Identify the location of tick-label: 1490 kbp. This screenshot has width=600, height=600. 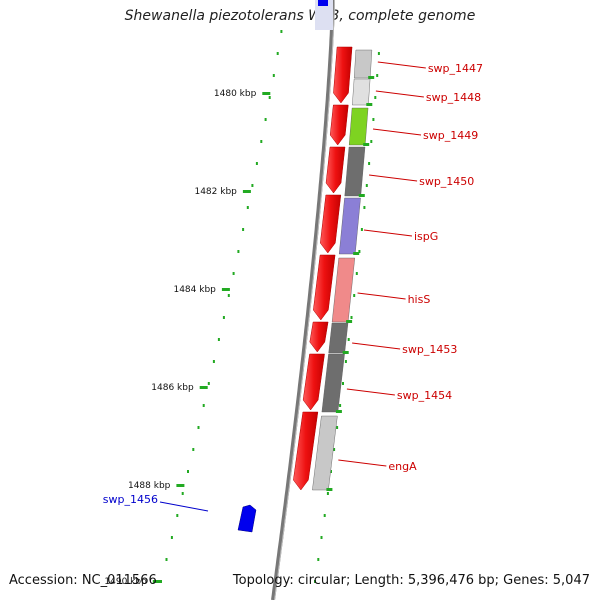
(125, 582).